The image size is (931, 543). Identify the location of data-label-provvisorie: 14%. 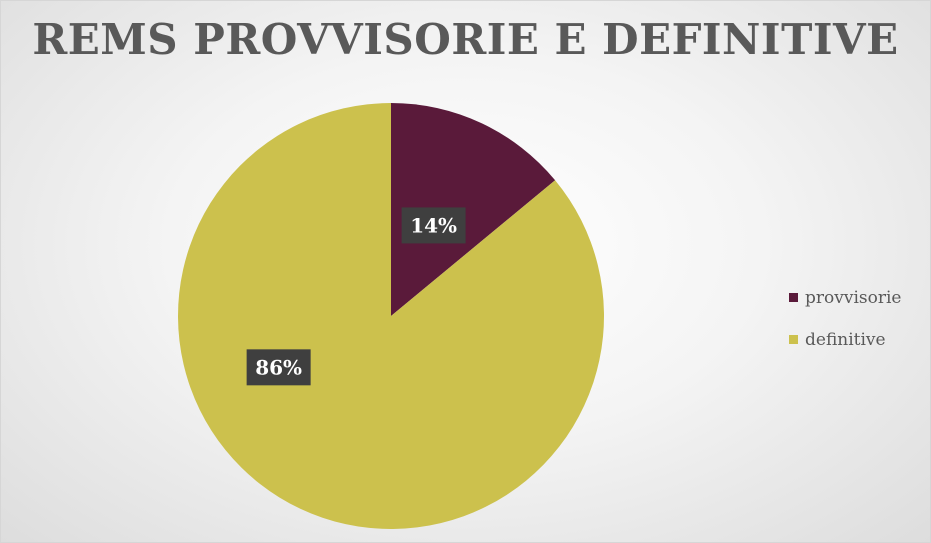
(433, 225).